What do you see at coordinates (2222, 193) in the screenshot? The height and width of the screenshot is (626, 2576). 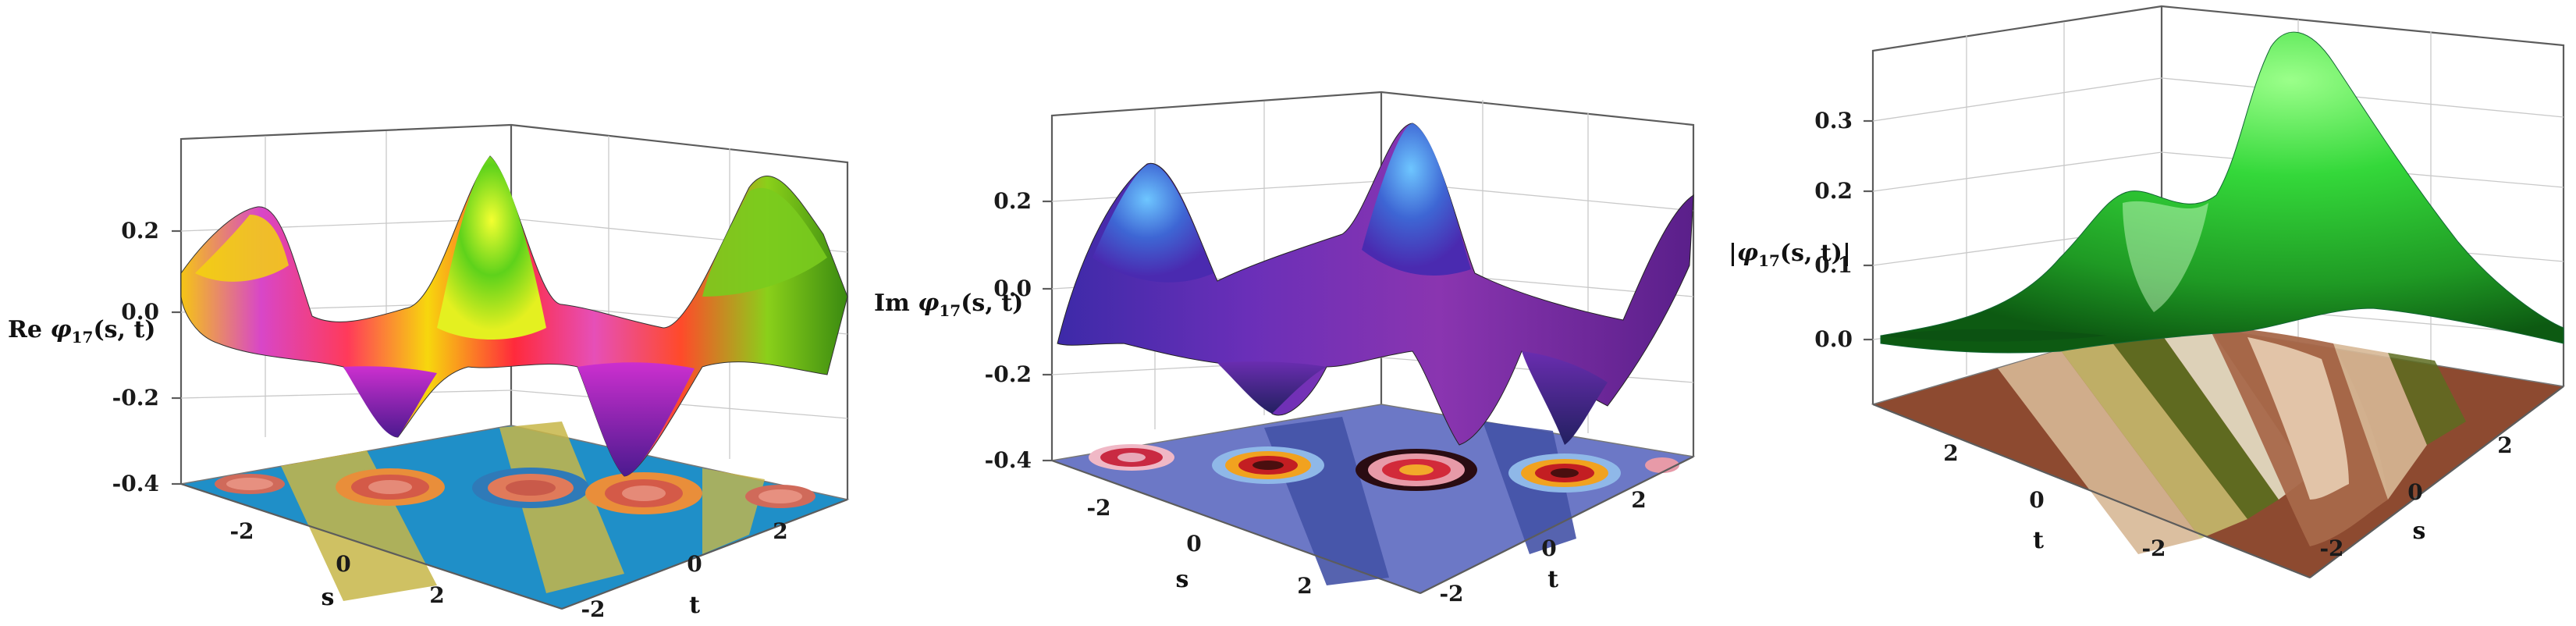 I see `surface-abs` at bounding box center [2222, 193].